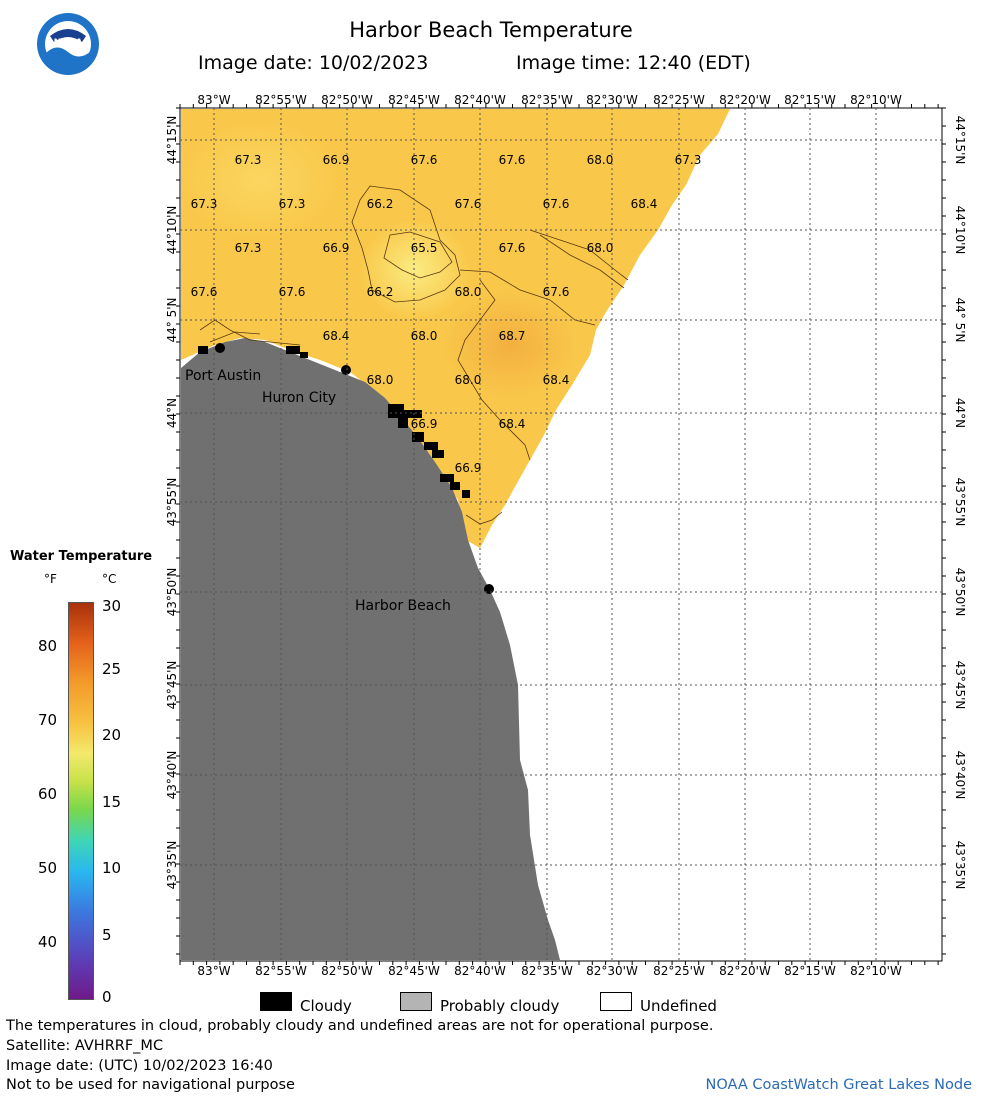 This screenshot has height=1102, width=982. Describe the element at coordinates (678, 1006) in the screenshot. I see `undefined-label: Undefined` at that location.